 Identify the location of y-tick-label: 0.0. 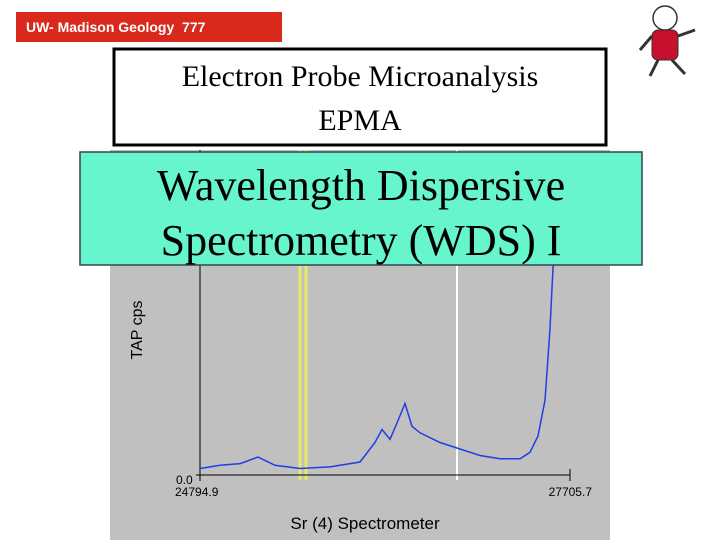
(184, 480).